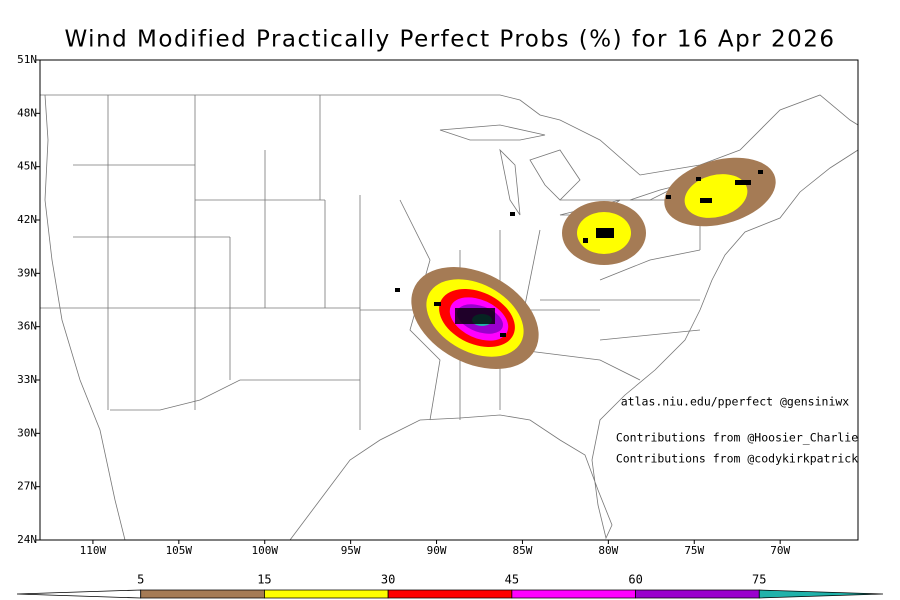 This screenshot has height=600, width=900. Describe the element at coordinates (737, 459) in the screenshot. I see `annotation: Contributions from @codykirkpatrick` at that location.